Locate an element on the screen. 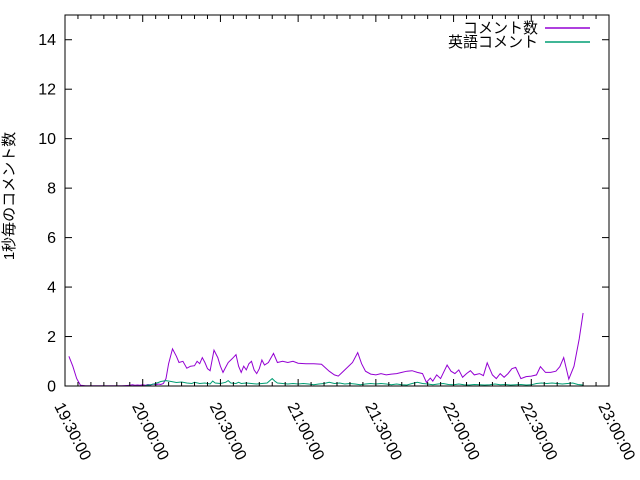 The height and width of the screenshot is (480, 640). series-line-english is located at coordinates (364, 381).